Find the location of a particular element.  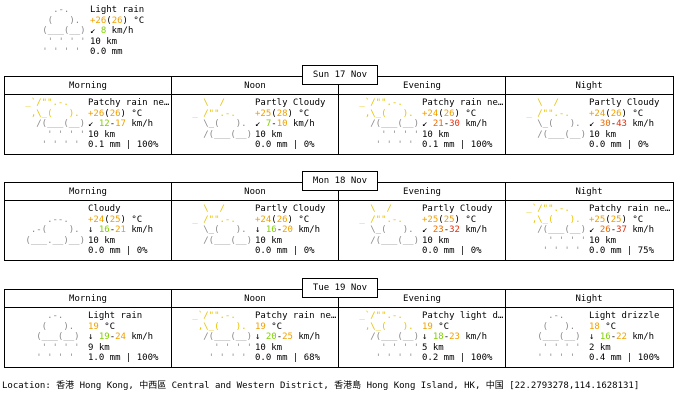

feels-like-value: 28 is located at coordinates (282, 113).